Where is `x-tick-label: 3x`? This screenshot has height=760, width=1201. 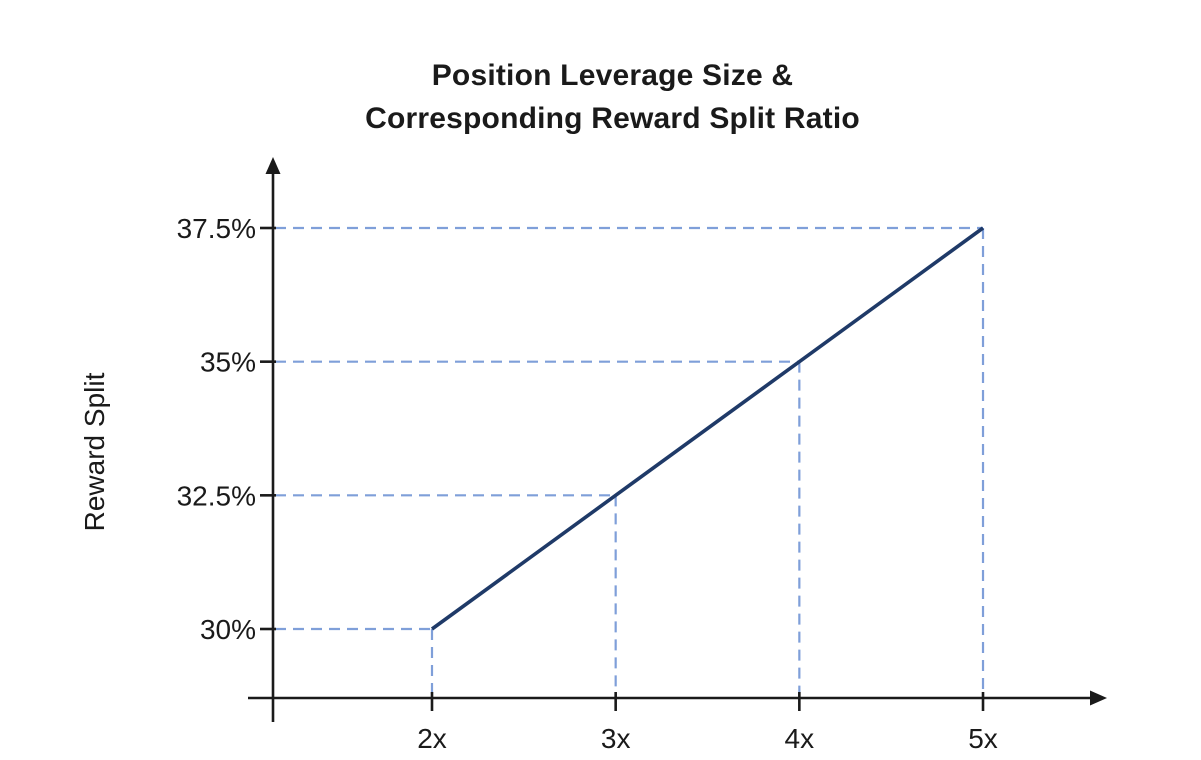
x-tick-label: 3x is located at coordinates (616, 738).